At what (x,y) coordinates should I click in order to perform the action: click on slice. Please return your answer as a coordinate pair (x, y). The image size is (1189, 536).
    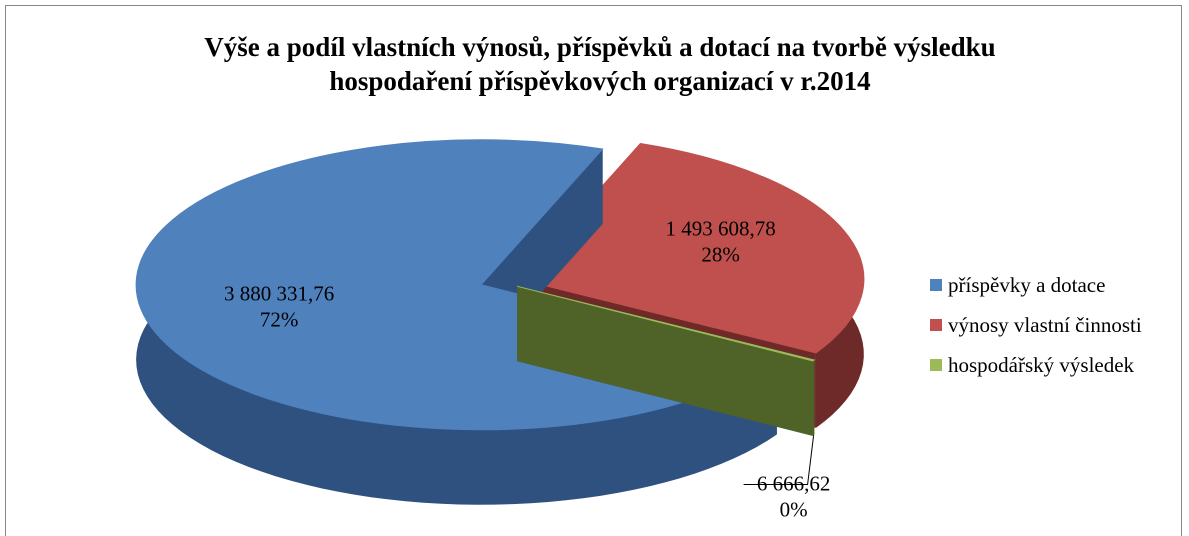
    Looking at the image, I should click on (666, 360).